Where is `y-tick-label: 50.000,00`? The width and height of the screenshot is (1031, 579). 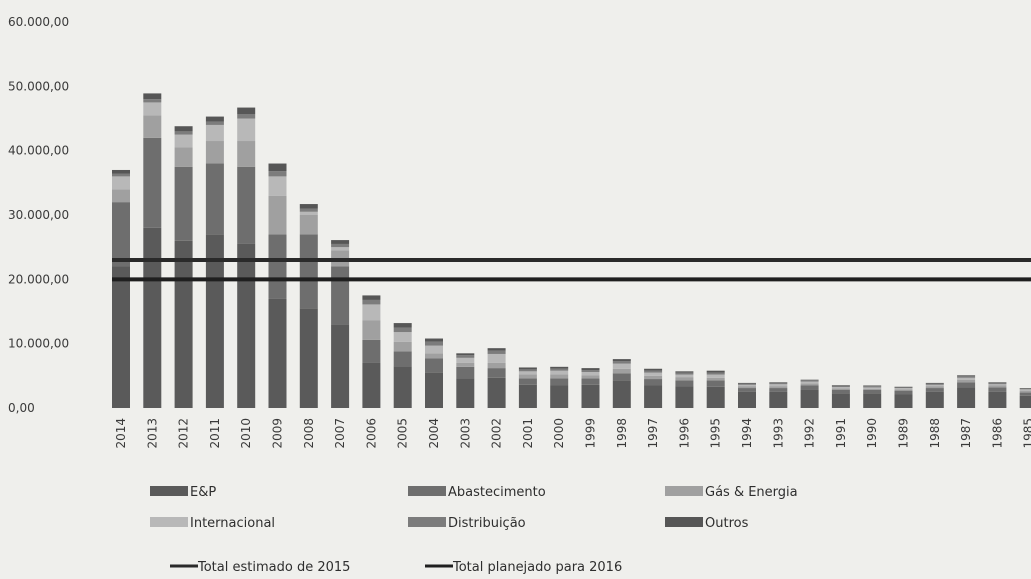
y-tick-label: 50.000,00 is located at coordinates (38, 86).